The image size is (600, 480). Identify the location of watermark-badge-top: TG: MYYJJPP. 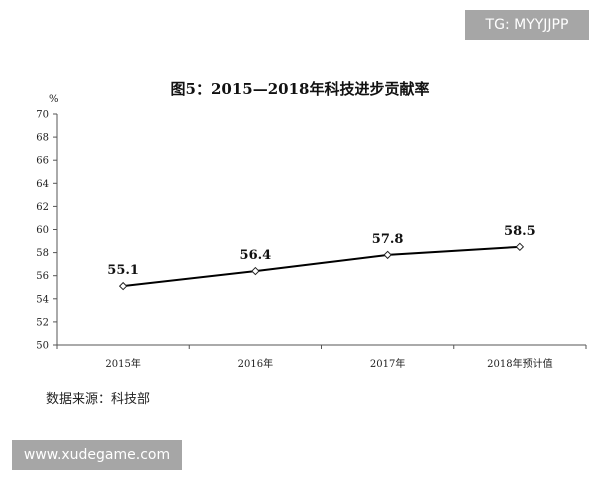
(527, 25).